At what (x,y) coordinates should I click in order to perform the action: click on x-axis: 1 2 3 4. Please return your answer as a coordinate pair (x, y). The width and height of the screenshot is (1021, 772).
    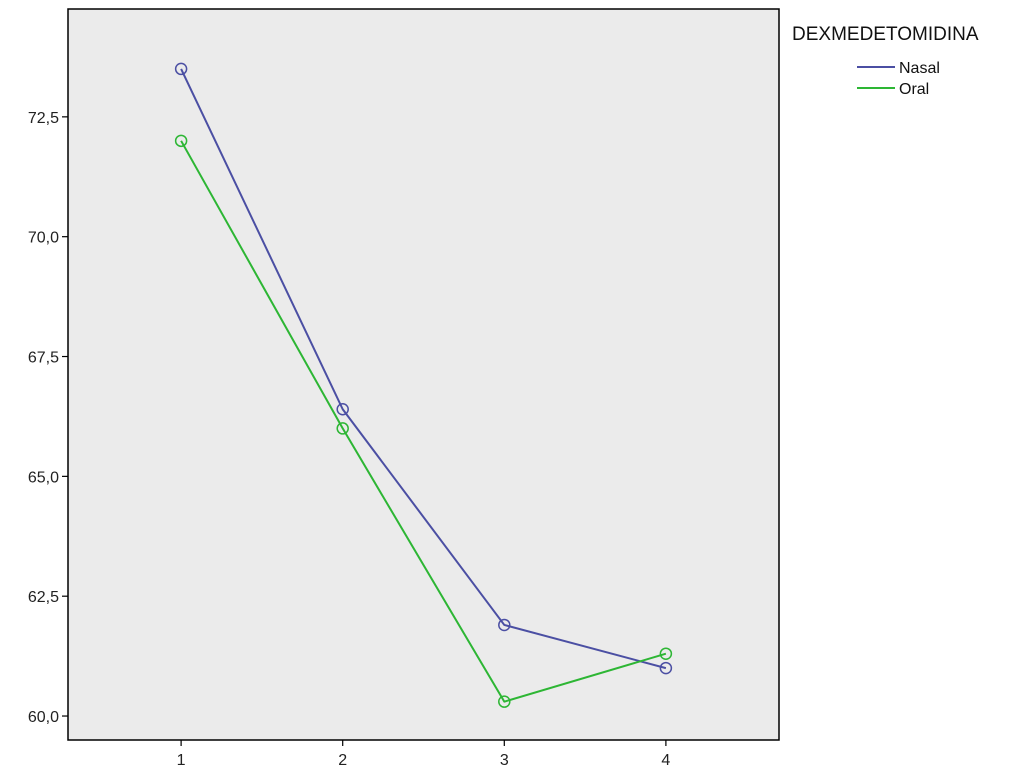
    Looking at the image, I should click on (423, 754).